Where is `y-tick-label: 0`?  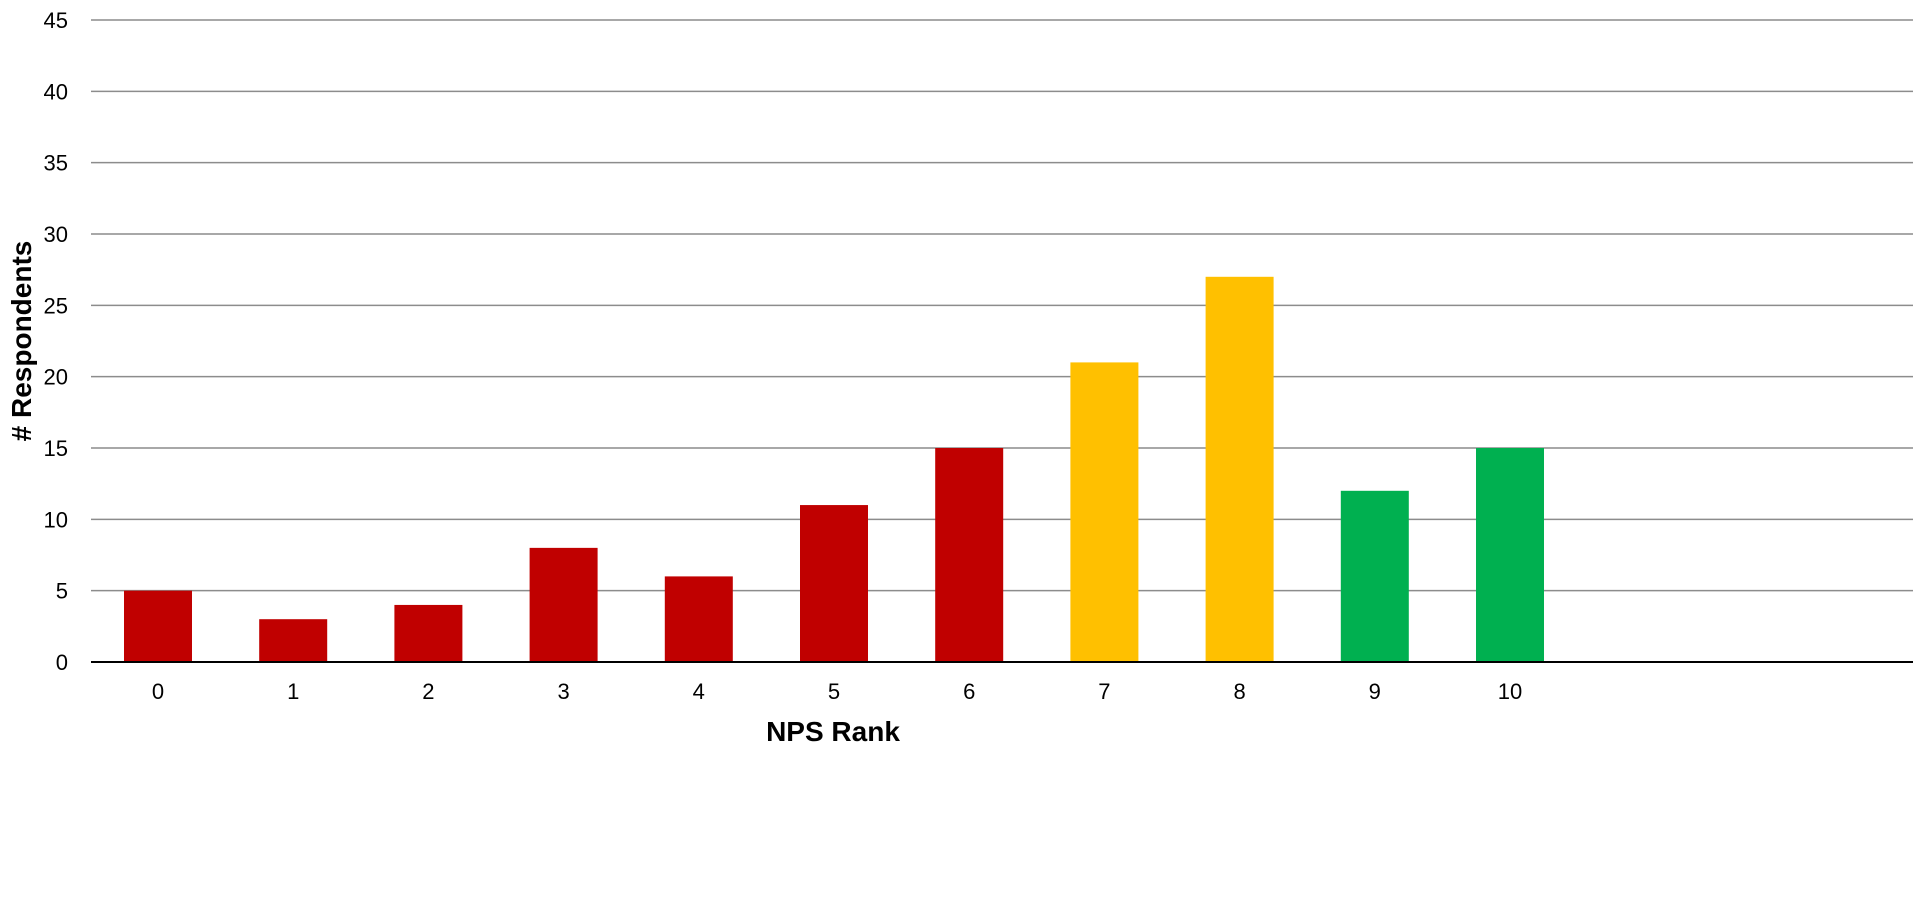
y-tick-label: 0 is located at coordinates (62, 662).